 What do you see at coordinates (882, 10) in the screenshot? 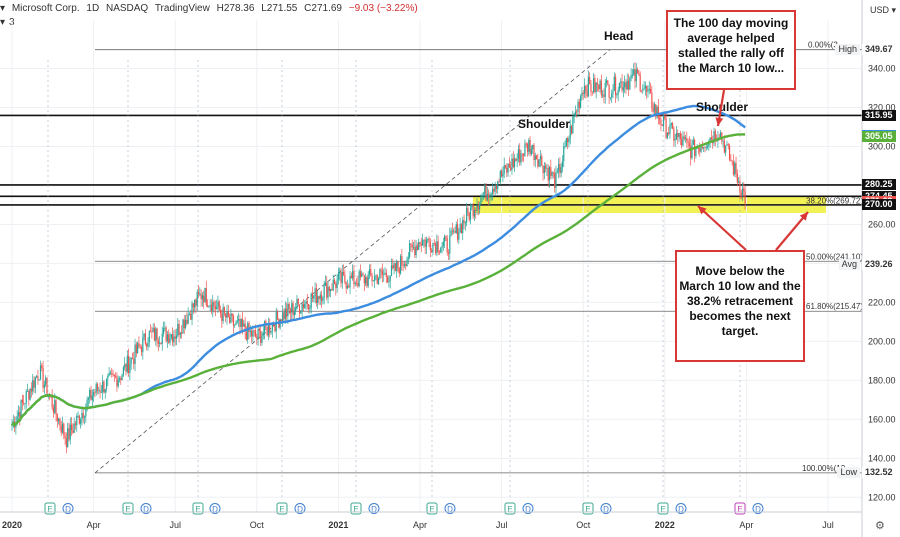
I see `currency-selector: USD ▾` at bounding box center [882, 10].